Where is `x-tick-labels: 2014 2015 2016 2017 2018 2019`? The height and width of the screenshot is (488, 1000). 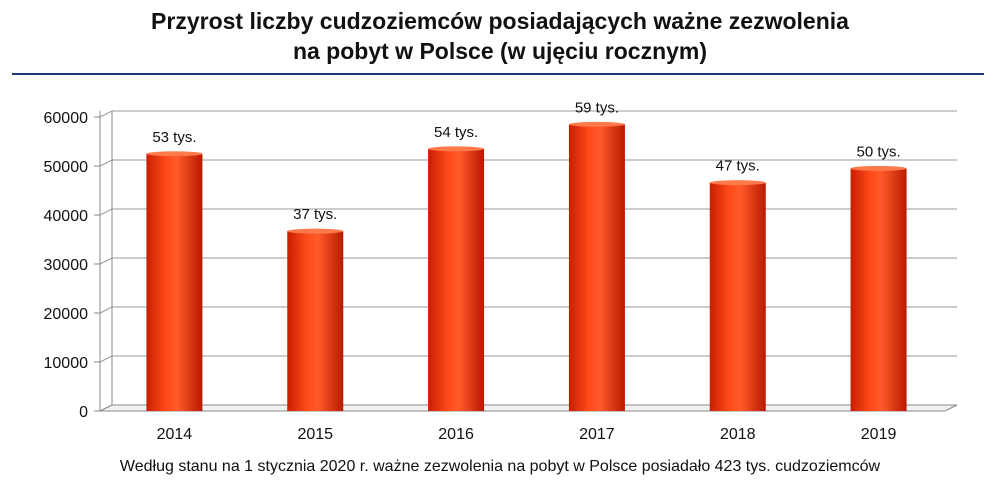 x-tick-labels: 2014 2015 2016 2017 2018 2019 is located at coordinates (527, 434).